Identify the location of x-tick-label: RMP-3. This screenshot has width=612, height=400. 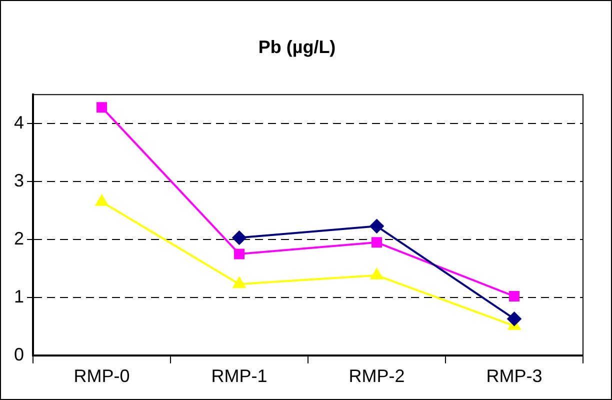
(514, 376).